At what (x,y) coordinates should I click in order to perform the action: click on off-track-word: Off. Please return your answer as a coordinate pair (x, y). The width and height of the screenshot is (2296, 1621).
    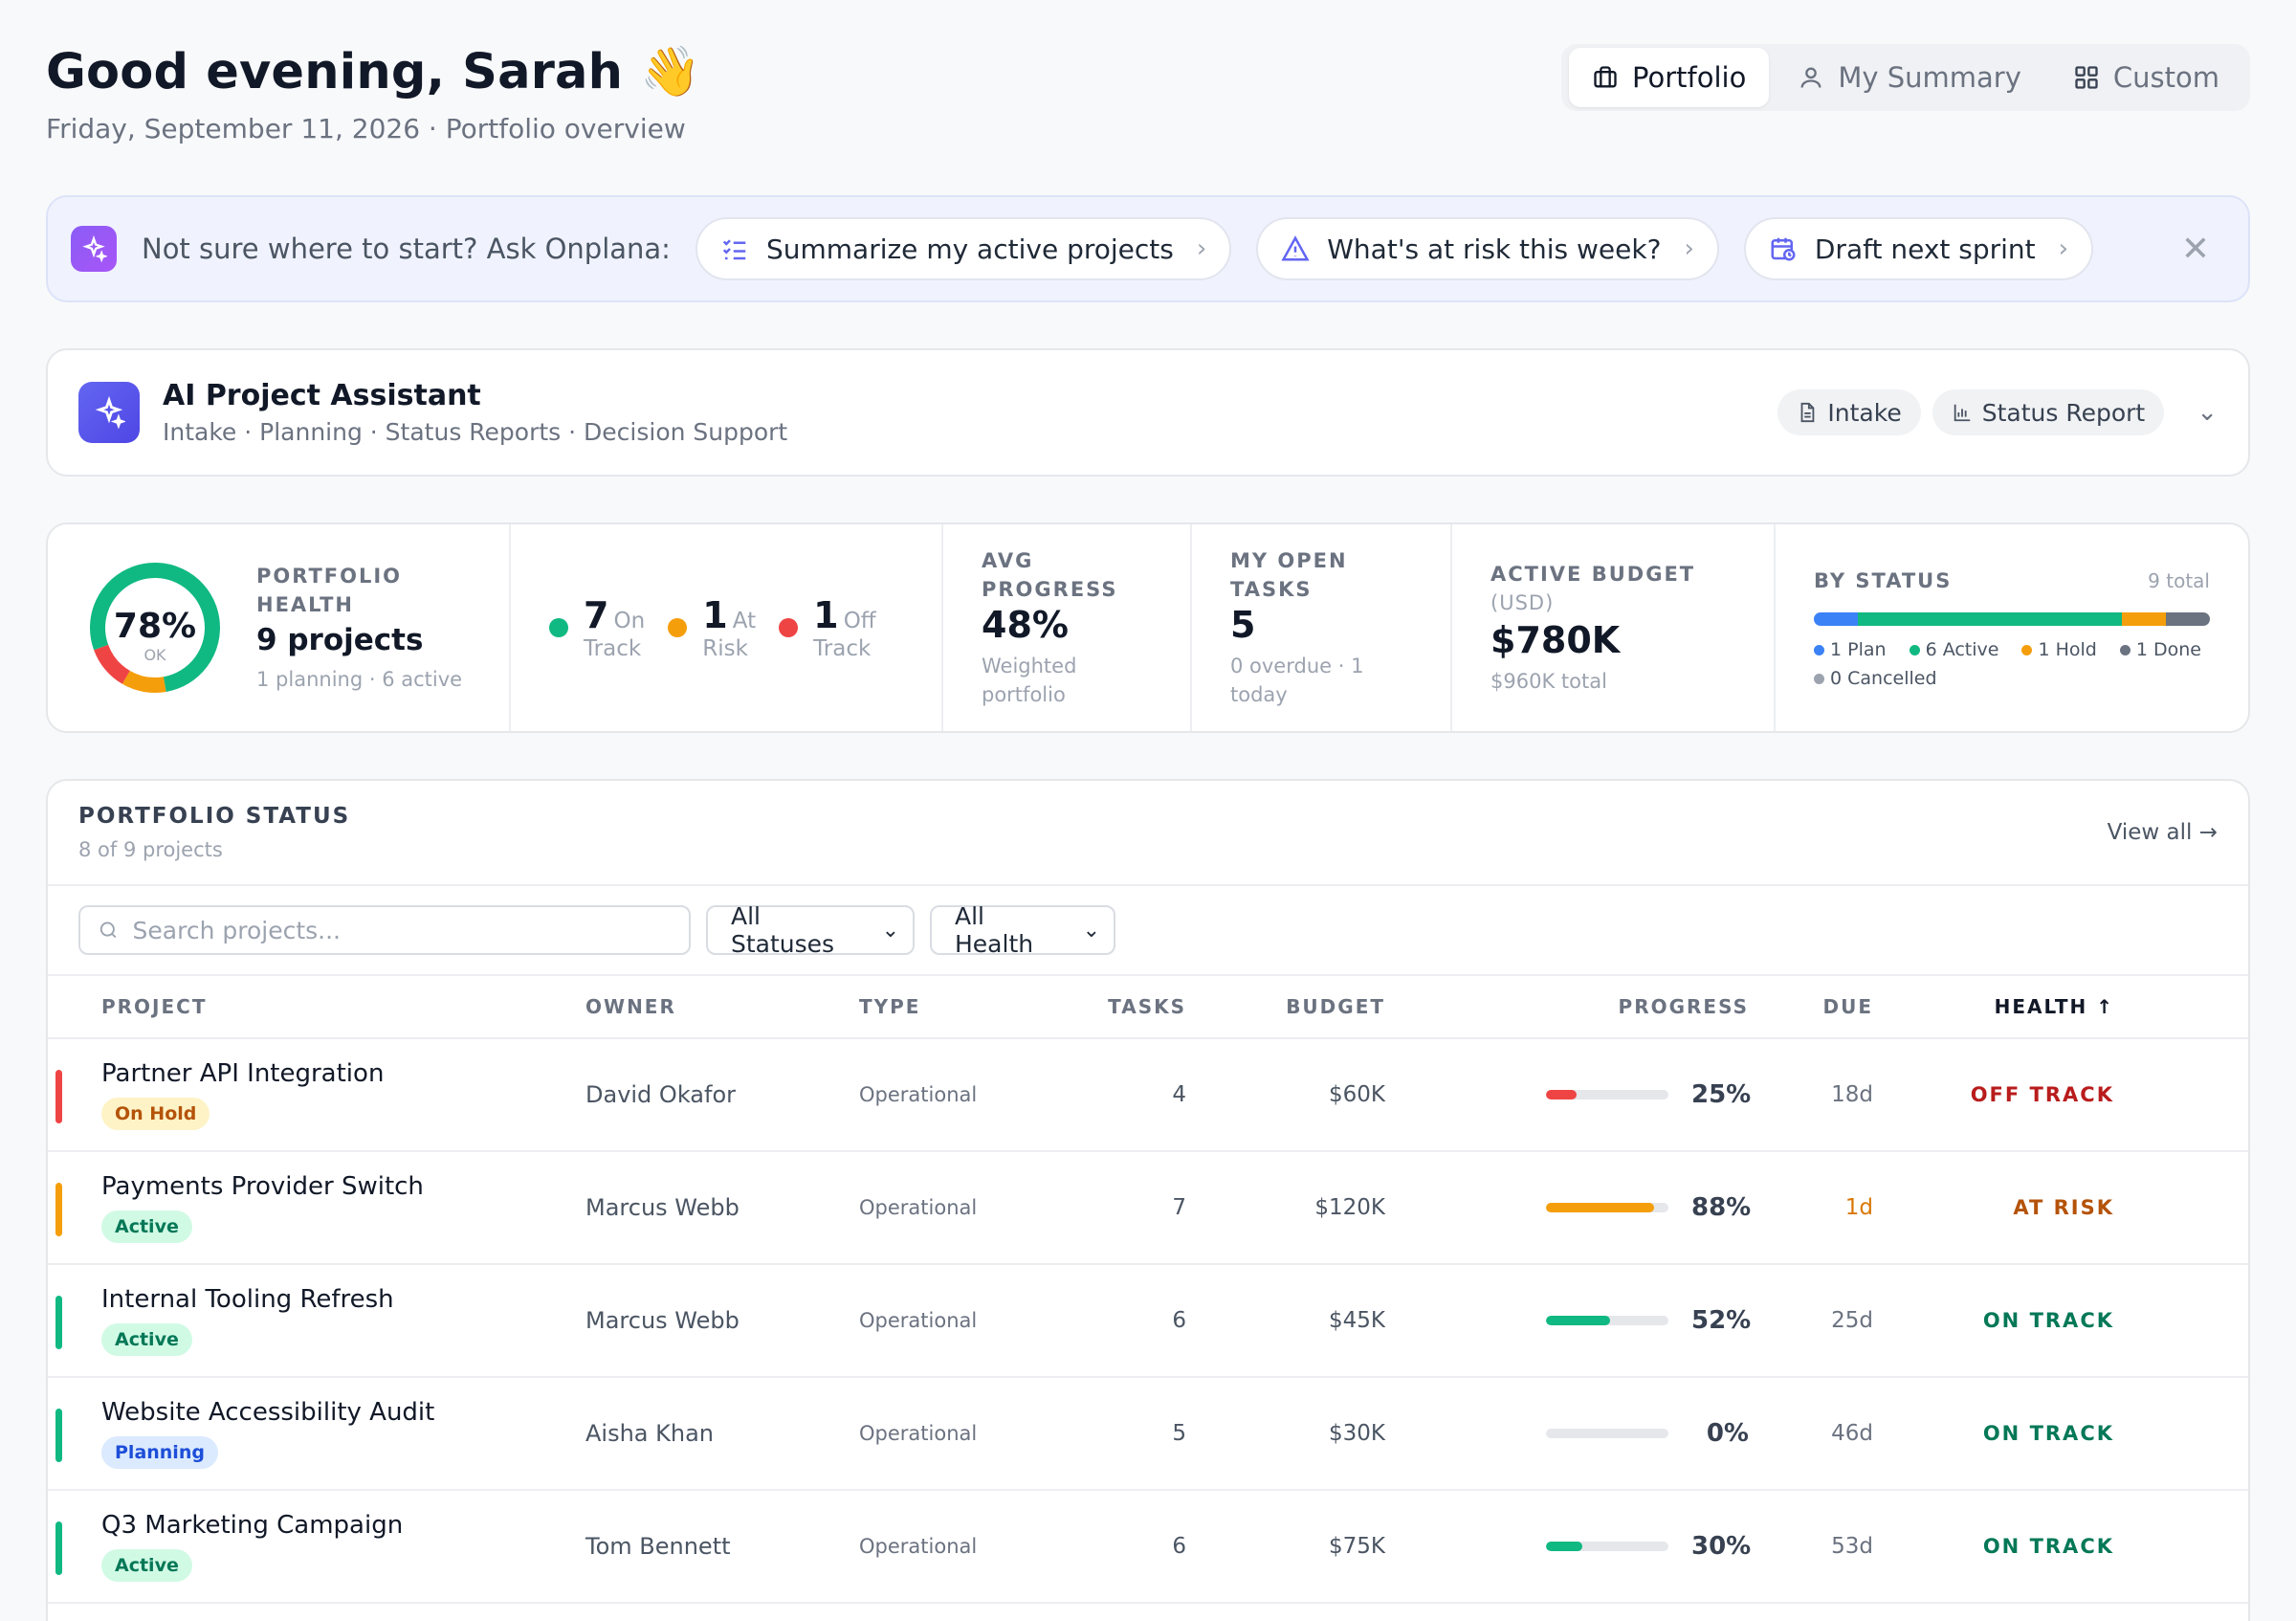
    Looking at the image, I should click on (859, 621).